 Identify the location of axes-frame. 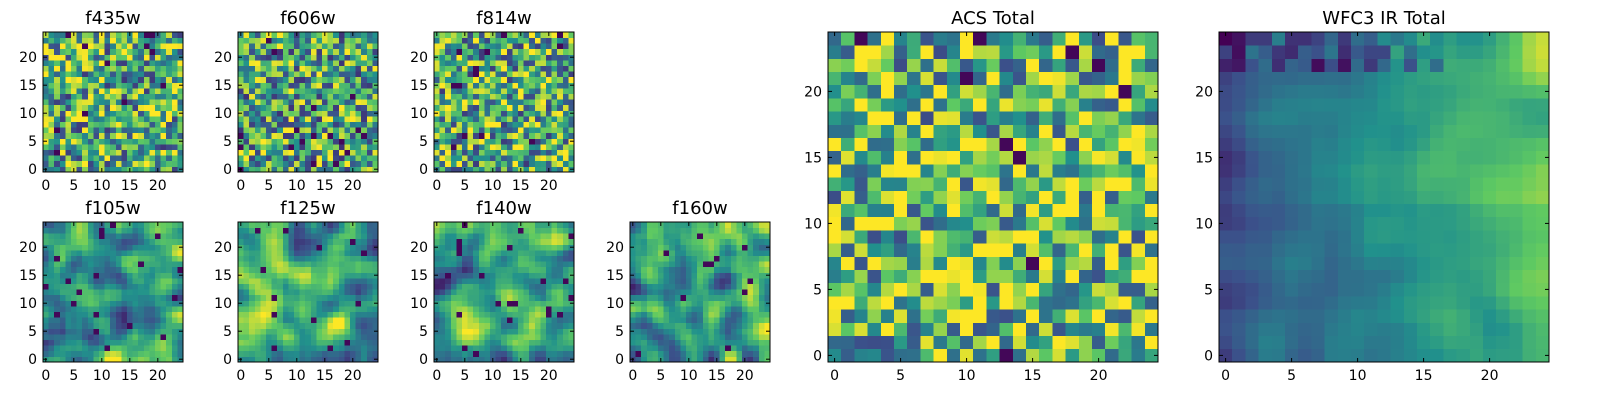
(113, 102).